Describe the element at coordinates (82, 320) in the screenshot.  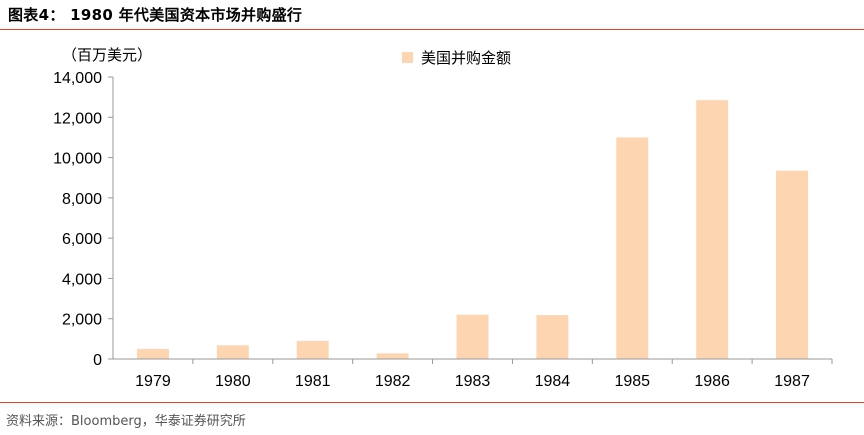
I see `y-tick-label: 2,000` at that location.